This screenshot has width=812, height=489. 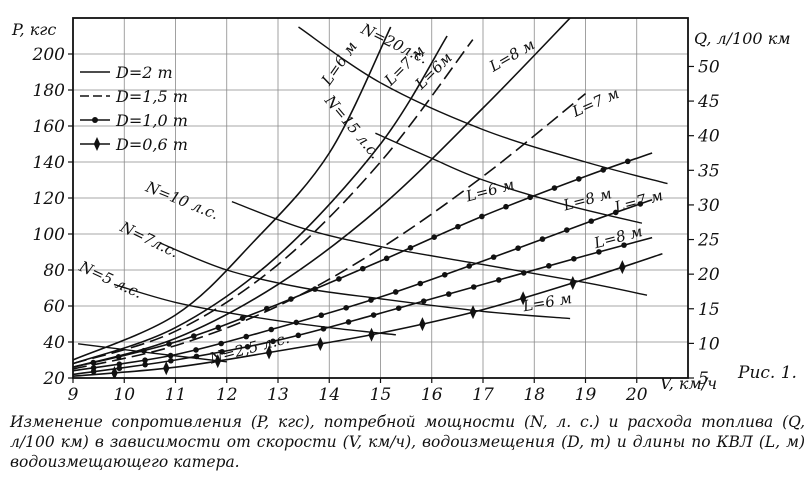 What do you see at coordinates (53, 379) in the screenshot?
I see `y-left-tick-label: 20` at bounding box center [53, 379].